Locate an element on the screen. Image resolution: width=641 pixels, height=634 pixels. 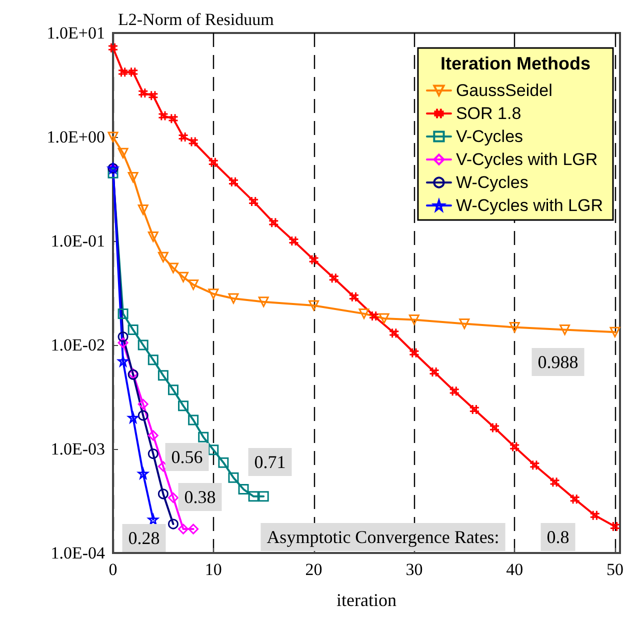
annotation: 0.28 is located at coordinates (144, 538).